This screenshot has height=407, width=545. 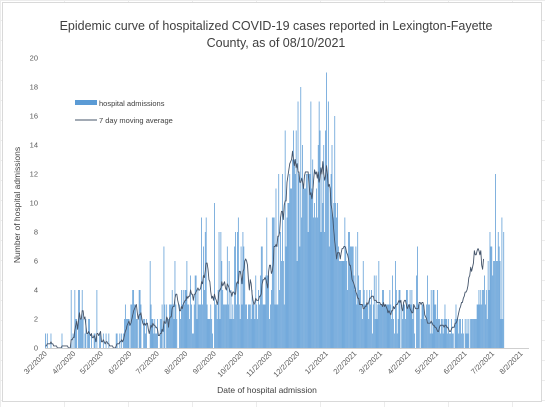 I want to click on y-tick-label: 10, so click(x=34, y=203).